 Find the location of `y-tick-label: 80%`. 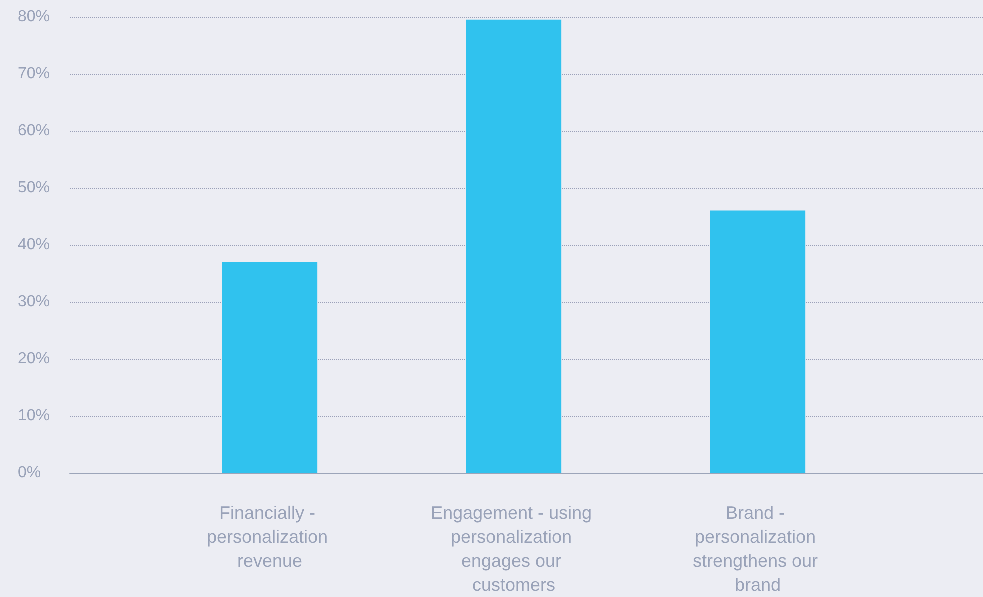

y-tick-label: 80% is located at coordinates (34, 17).